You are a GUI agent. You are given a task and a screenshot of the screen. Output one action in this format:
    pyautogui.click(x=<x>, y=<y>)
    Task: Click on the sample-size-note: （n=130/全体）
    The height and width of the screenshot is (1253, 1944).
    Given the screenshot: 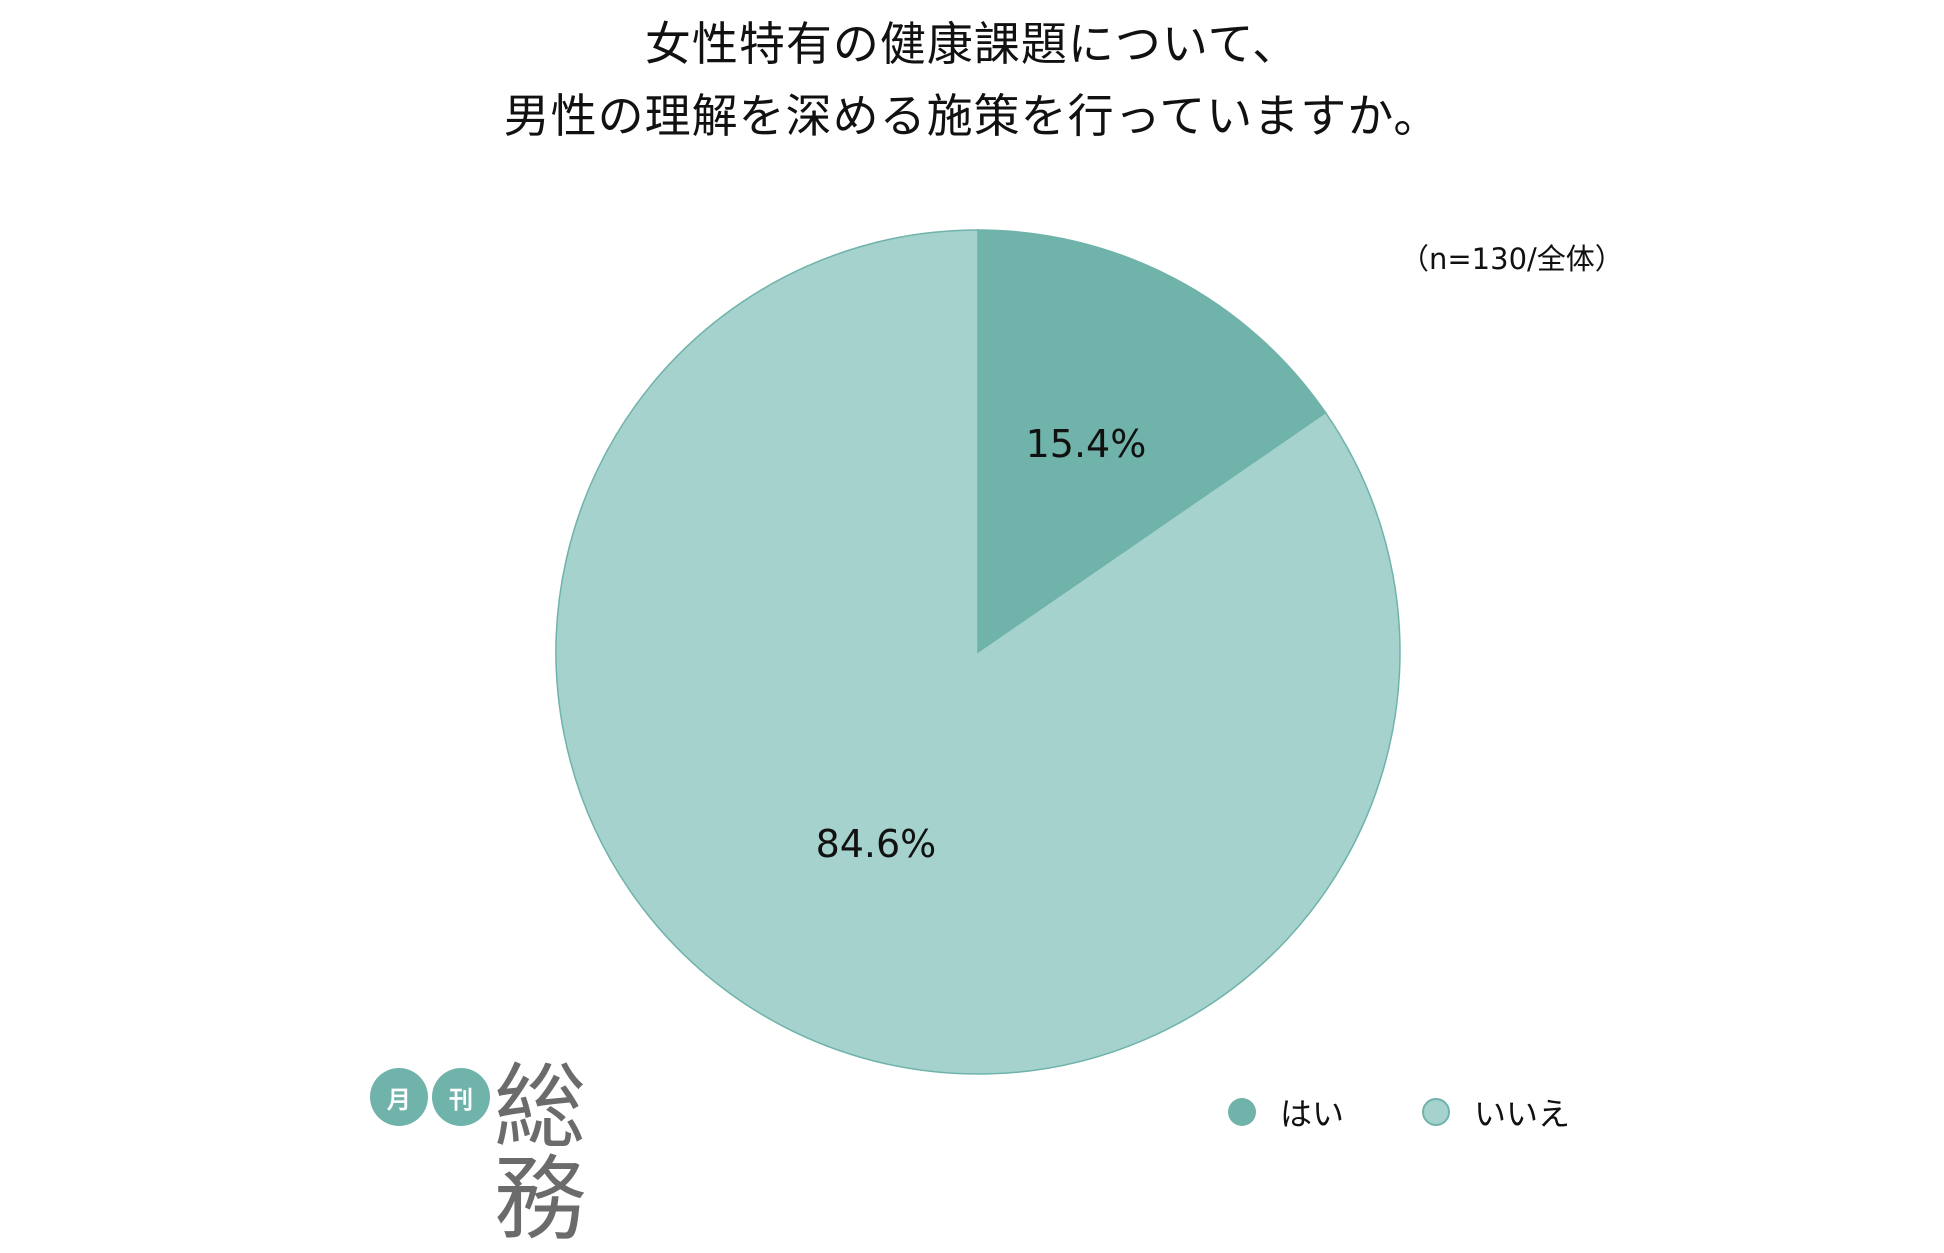 What is the action you would take?
    pyautogui.click(x=1512, y=259)
    